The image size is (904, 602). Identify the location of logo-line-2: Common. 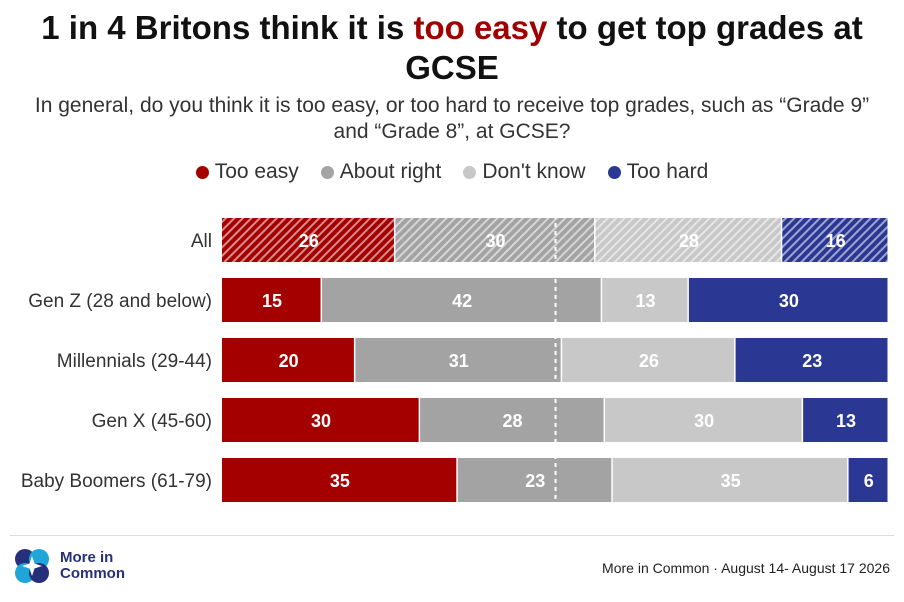
(92, 573).